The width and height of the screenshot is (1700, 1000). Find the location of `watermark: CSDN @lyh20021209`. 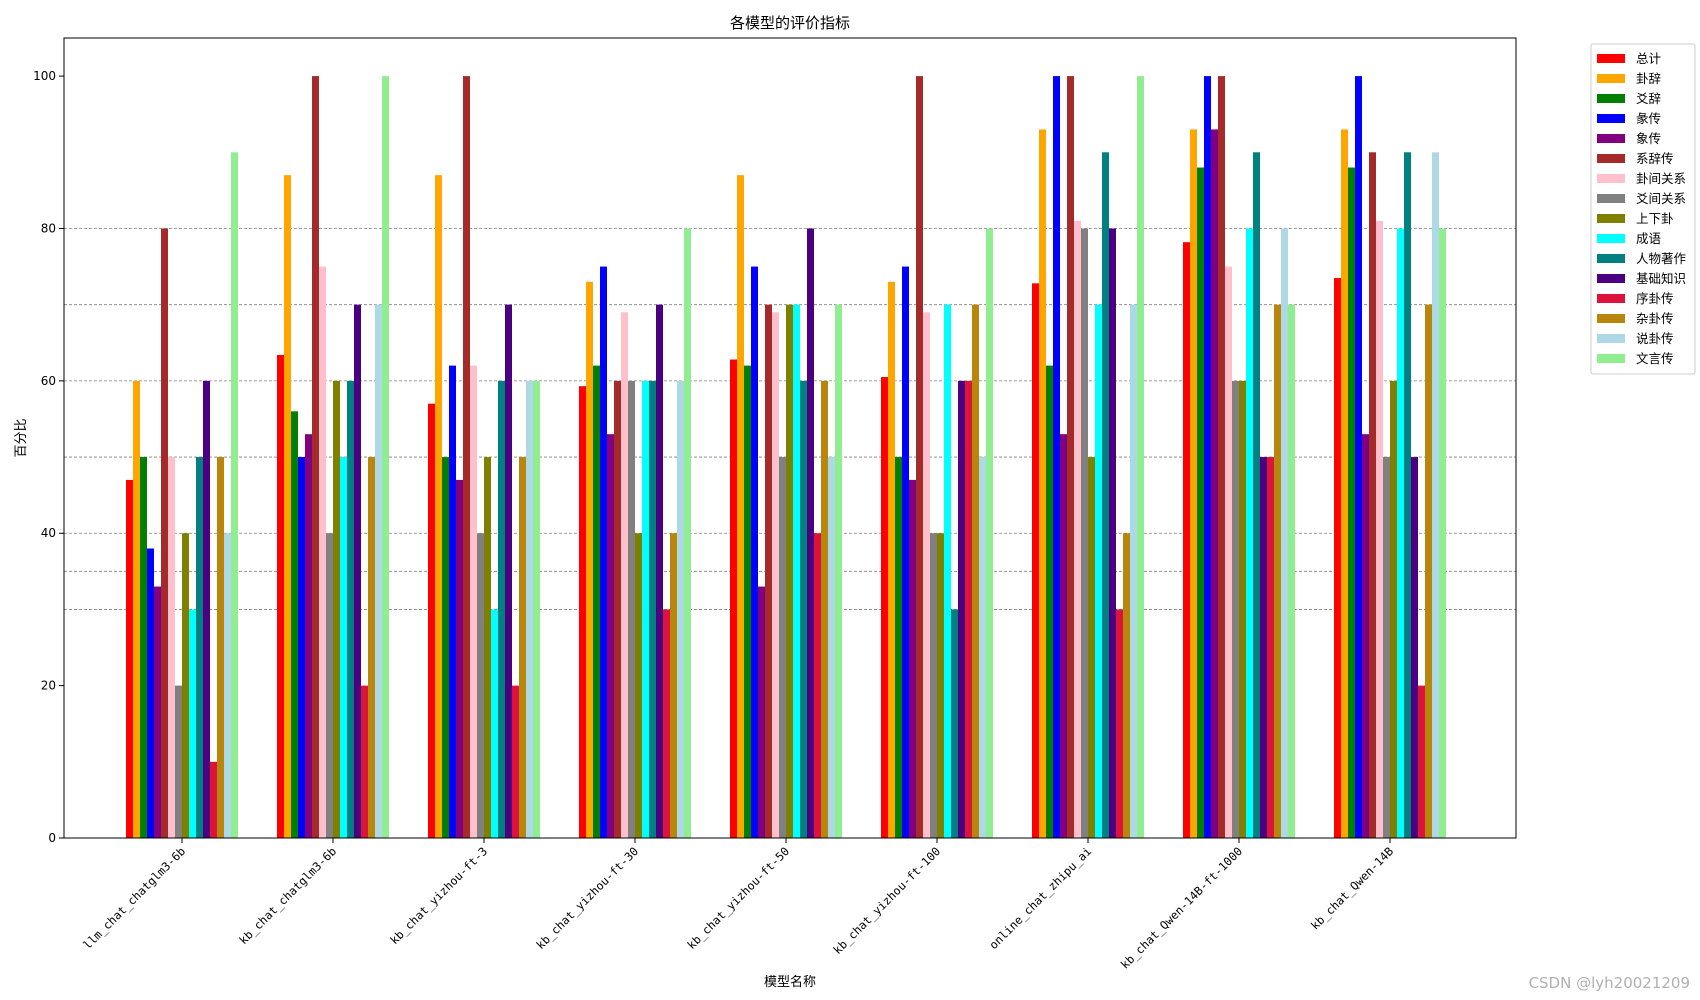

watermark: CSDN @lyh20021209 is located at coordinates (1609, 983).